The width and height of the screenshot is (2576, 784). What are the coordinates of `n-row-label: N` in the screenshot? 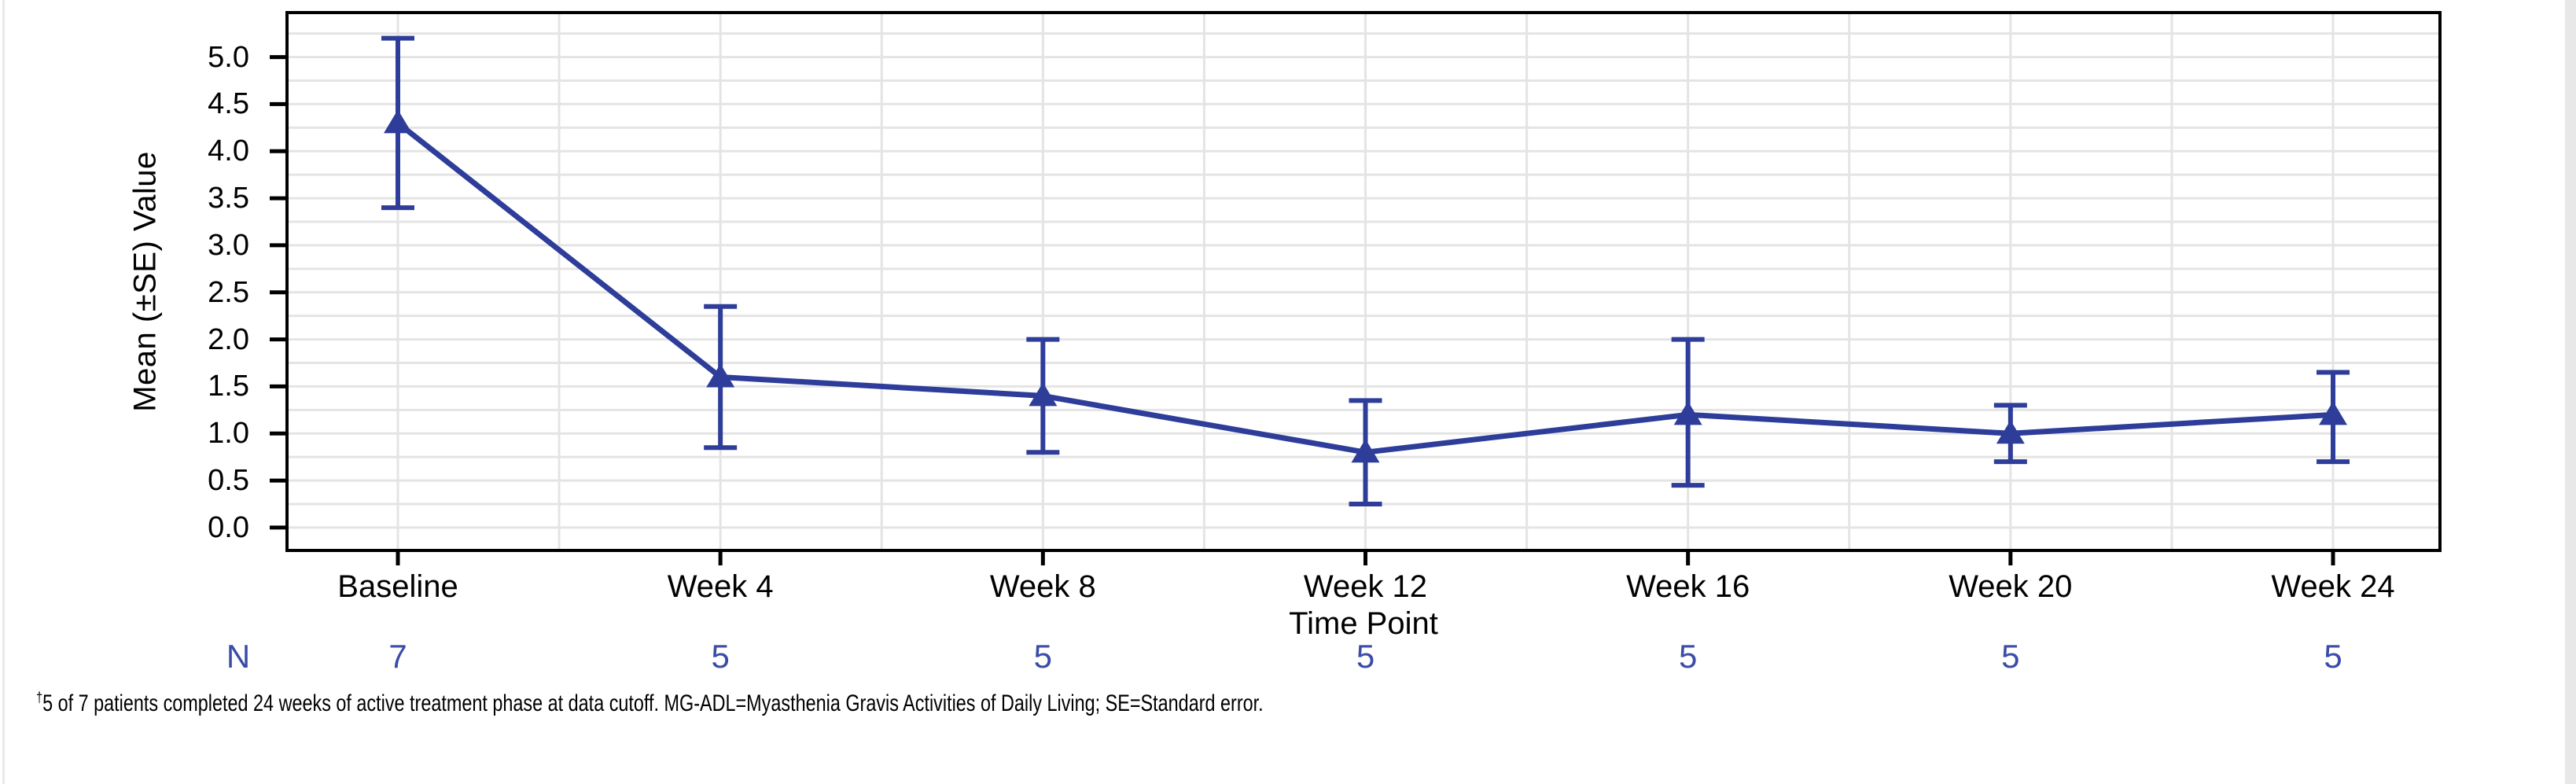 It's located at (239, 656).